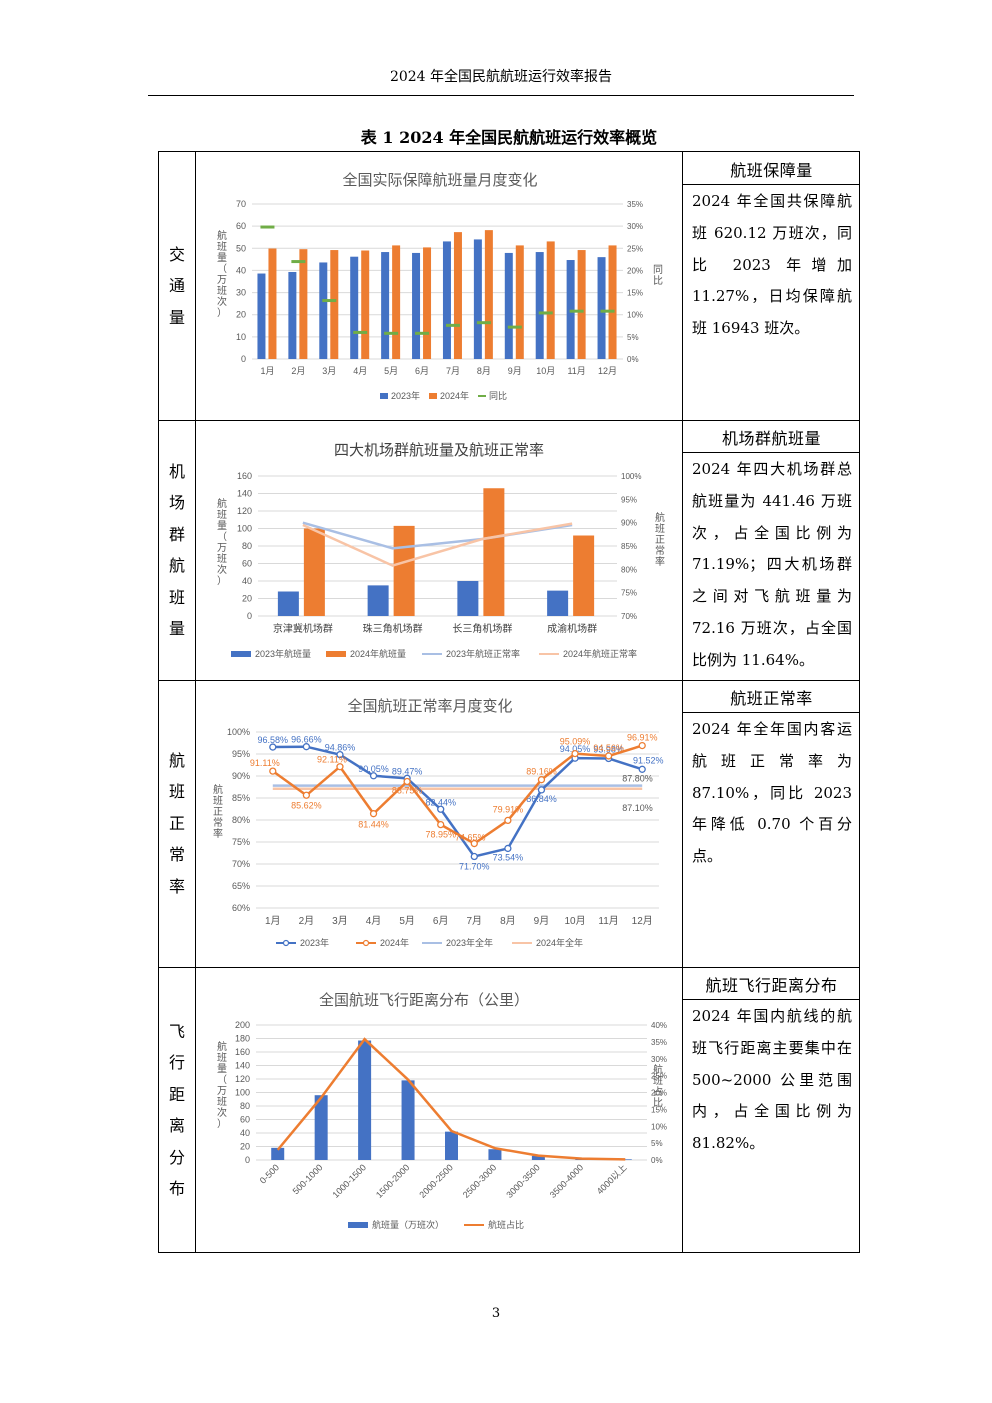 This screenshot has width=992, height=1403. Describe the element at coordinates (242, 1025) in the screenshot. I see `y-tick-label: 200` at that location.